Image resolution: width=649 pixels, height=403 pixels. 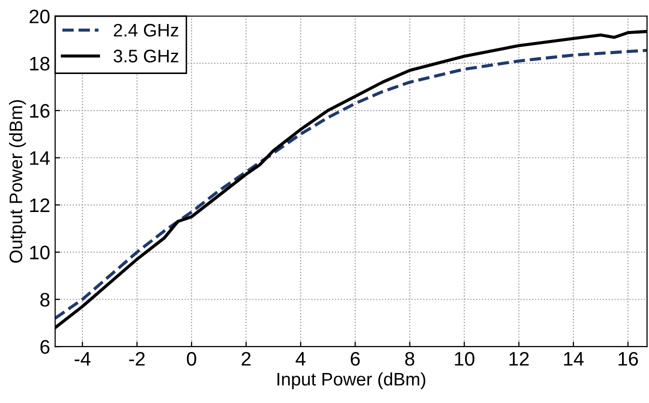 I want to click on legend-label: 3.5 GHz, so click(x=146, y=56).